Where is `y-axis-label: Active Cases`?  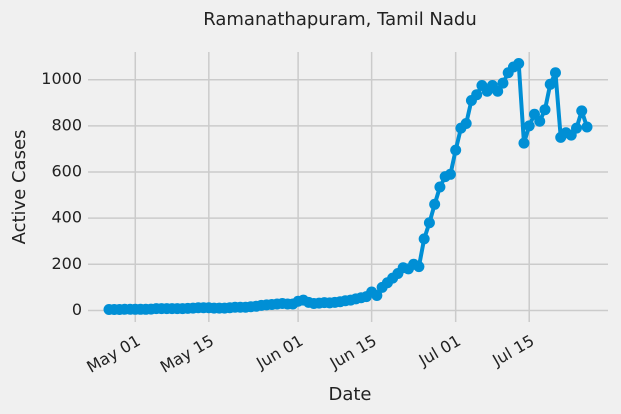
y-axis-label: Active Cases is located at coordinates (19, 187).